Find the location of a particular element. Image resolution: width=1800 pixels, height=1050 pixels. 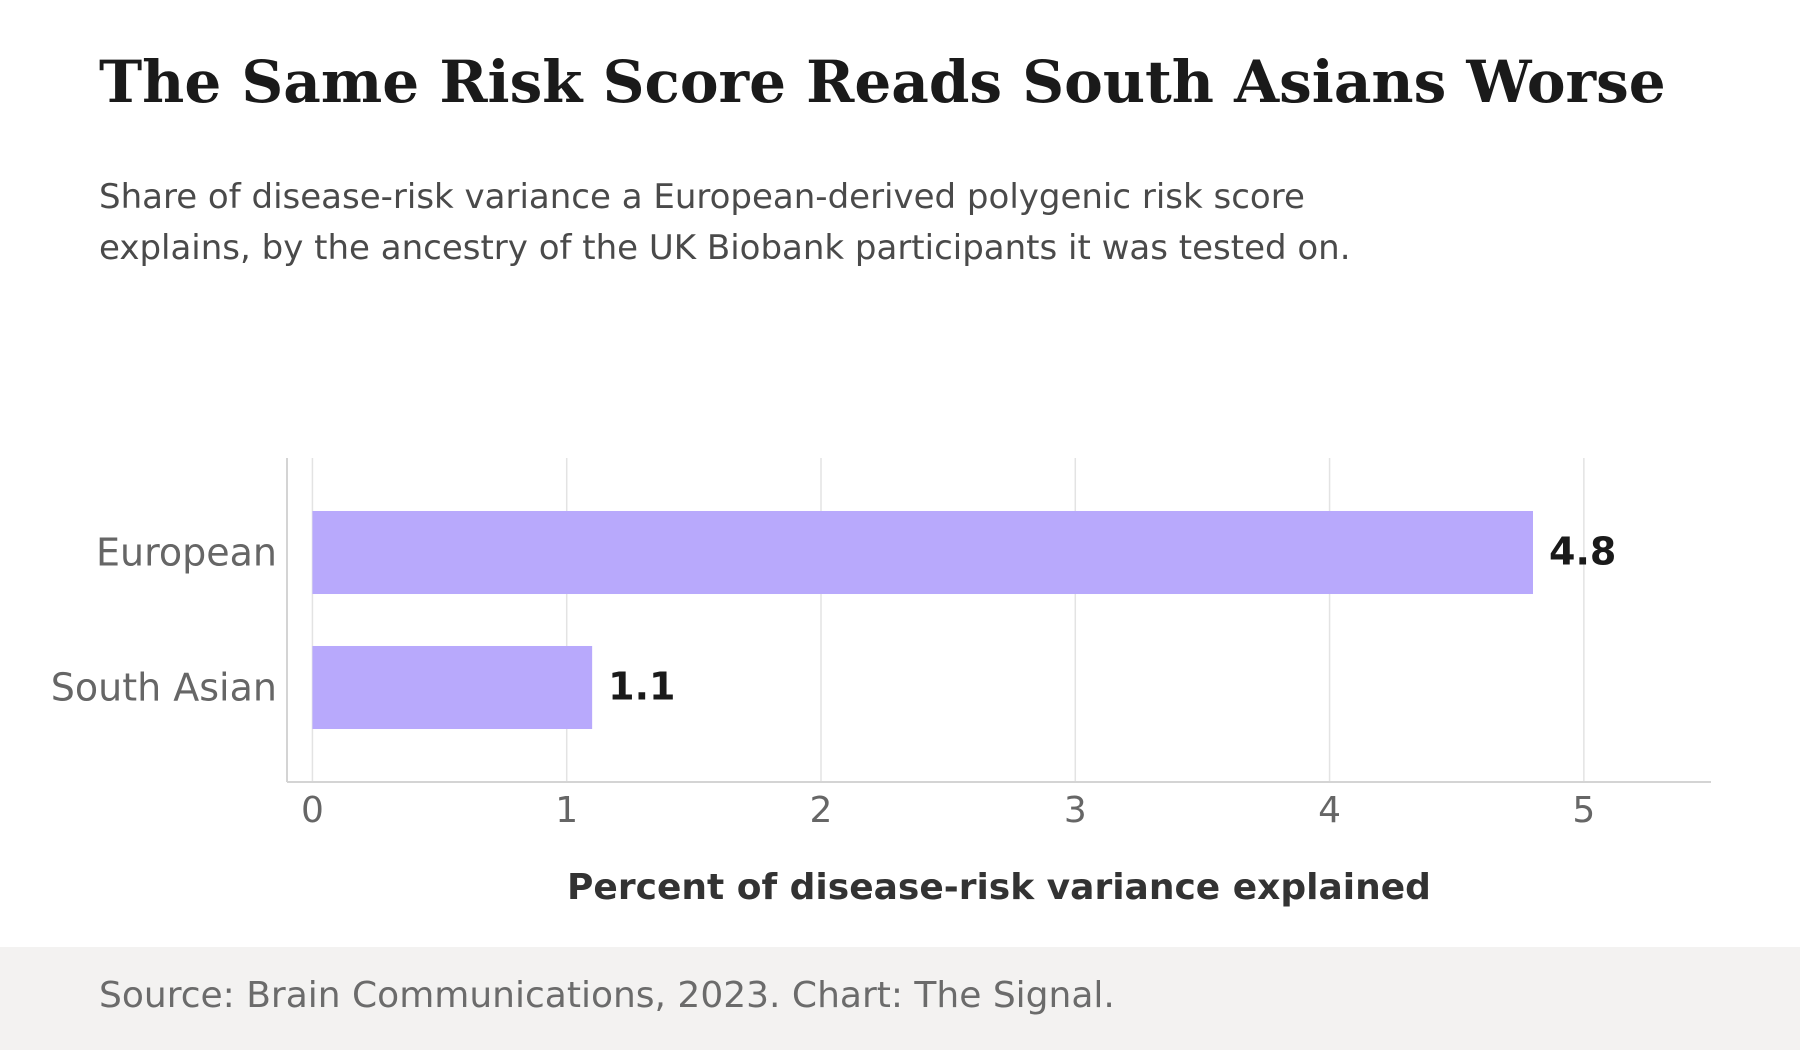

bar-south-asian is located at coordinates (452, 687).